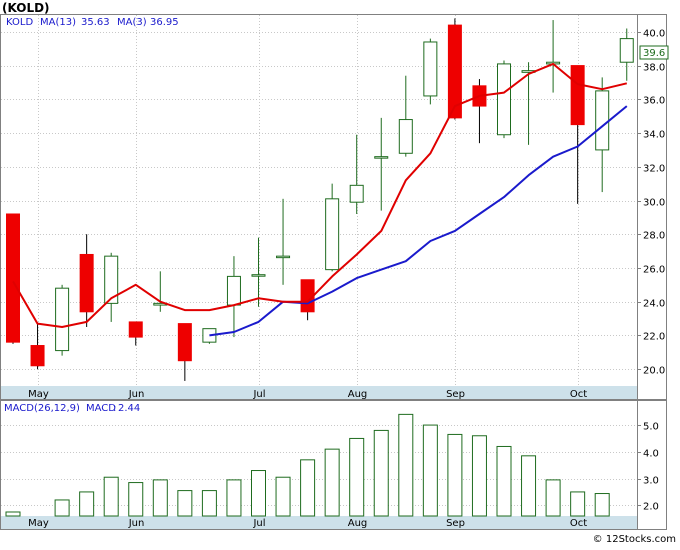 The image size is (680, 550). I want to click on legend-ma13-value: 35.63, so click(95, 22).